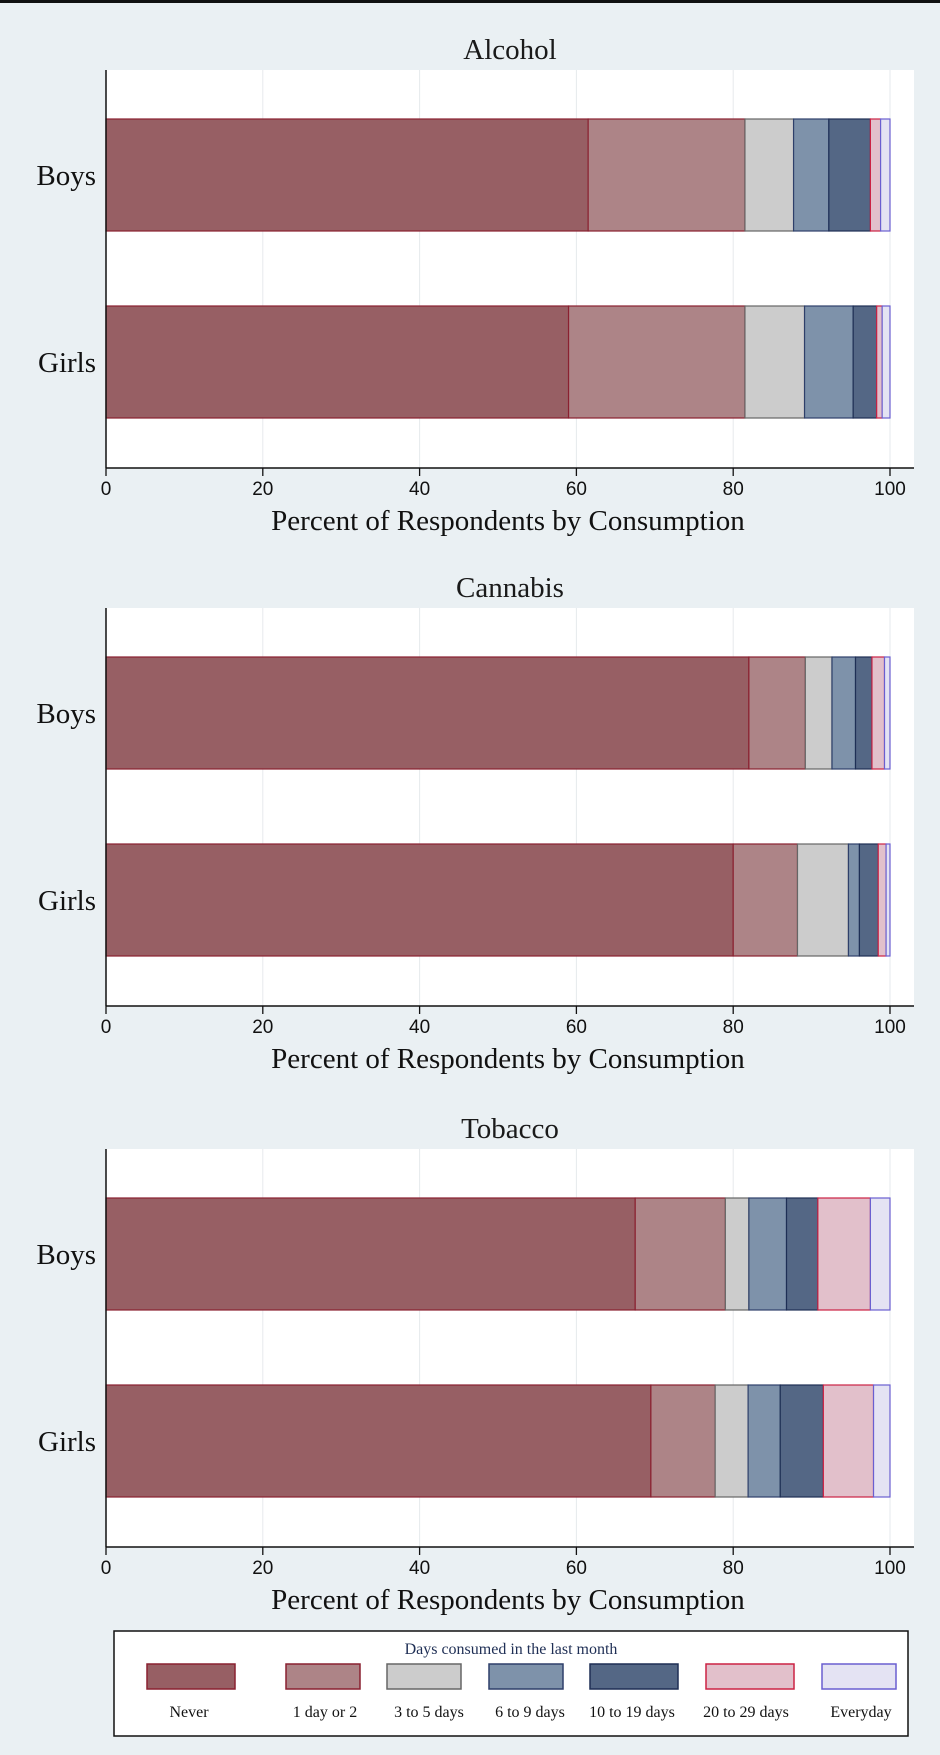  I want to click on alcohol-bar-girls-6-to-9-days, so click(828, 362).